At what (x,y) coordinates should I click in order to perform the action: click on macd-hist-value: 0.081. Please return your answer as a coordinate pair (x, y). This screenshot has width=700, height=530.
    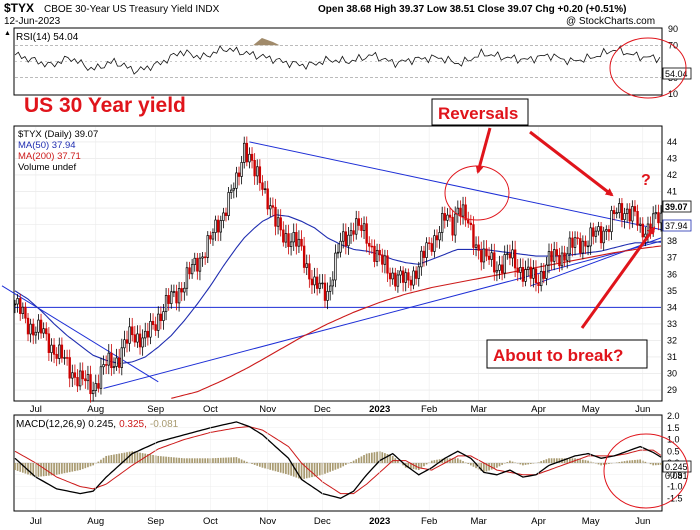
    Looking at the image, I should click on (676, 476).